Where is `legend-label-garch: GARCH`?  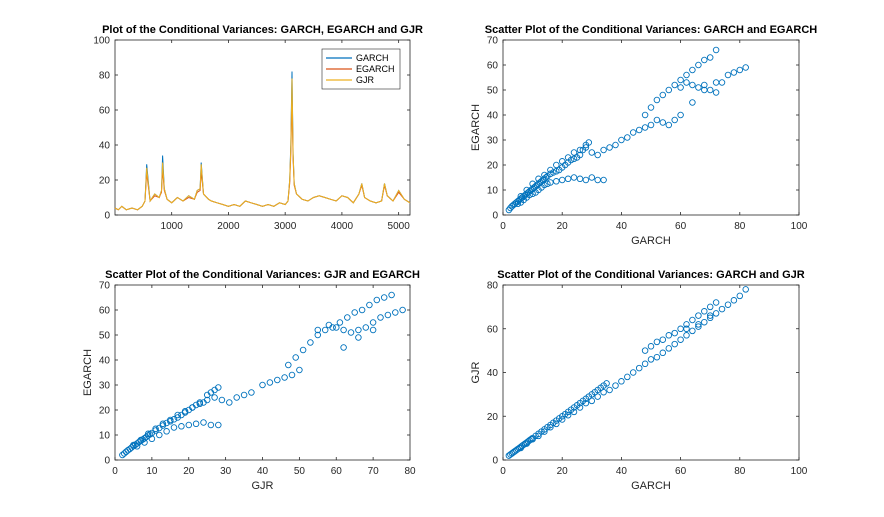
legend-label-garch: GARCH is located at coordinates (372, 58).